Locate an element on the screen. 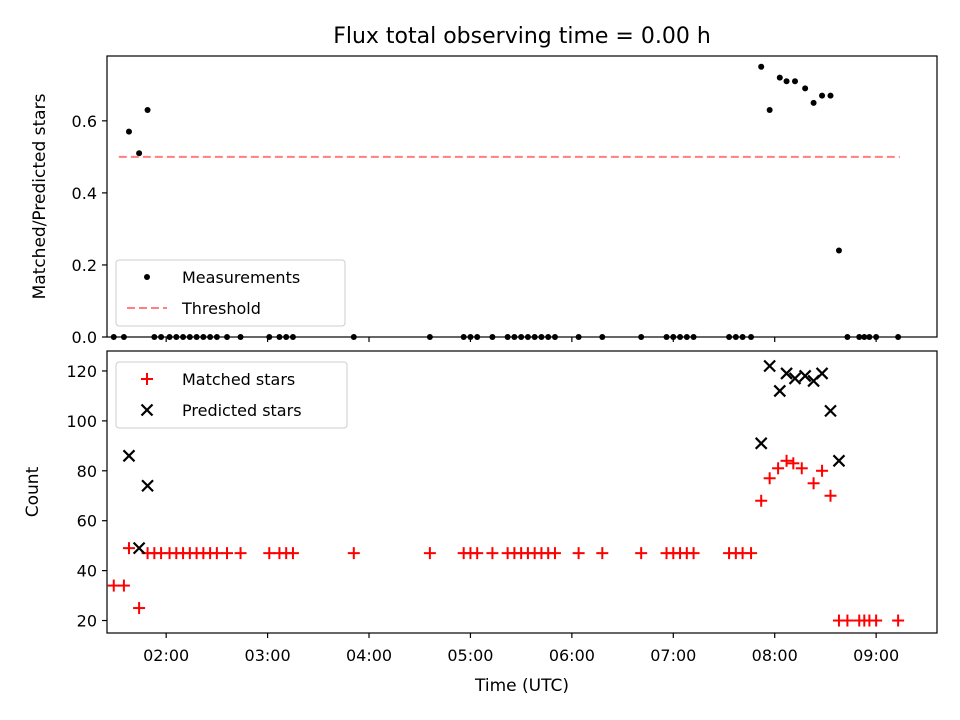 The width and height of the screenshot is (960, 720). y-axis-label: Count is located at coordinates (33, 491).